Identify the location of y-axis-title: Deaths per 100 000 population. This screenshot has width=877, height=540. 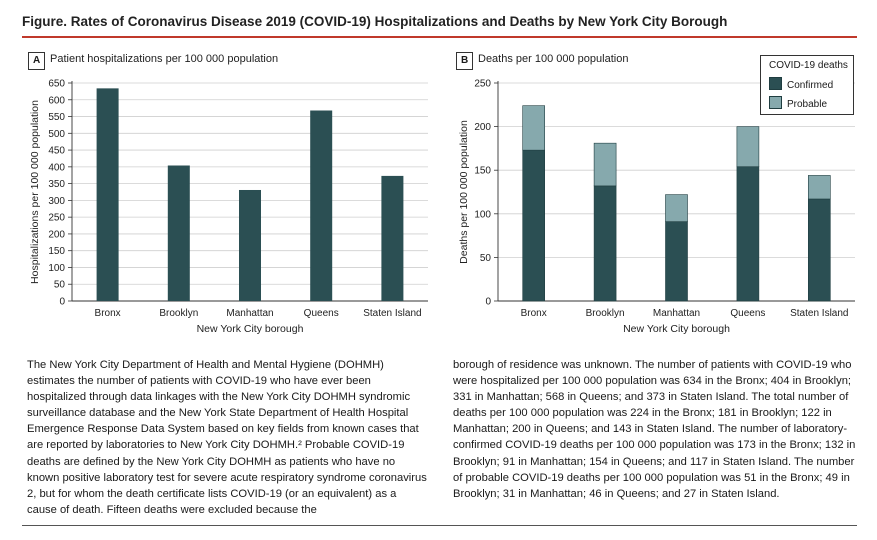
(464, 192).